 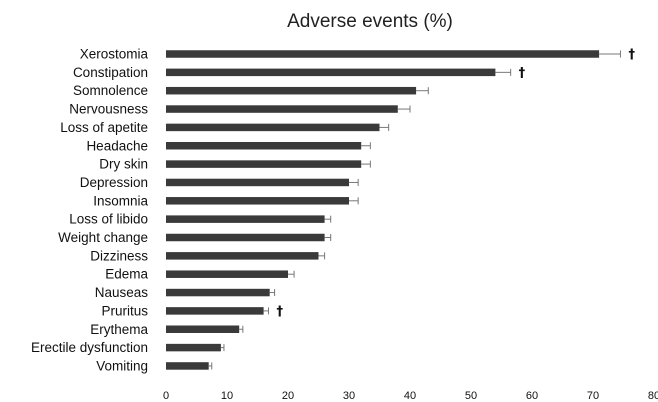 What do you see at coordinates (653, 396) in the screenshot?
I see `x-tick-label: 80` at bounding box center [653, 396].